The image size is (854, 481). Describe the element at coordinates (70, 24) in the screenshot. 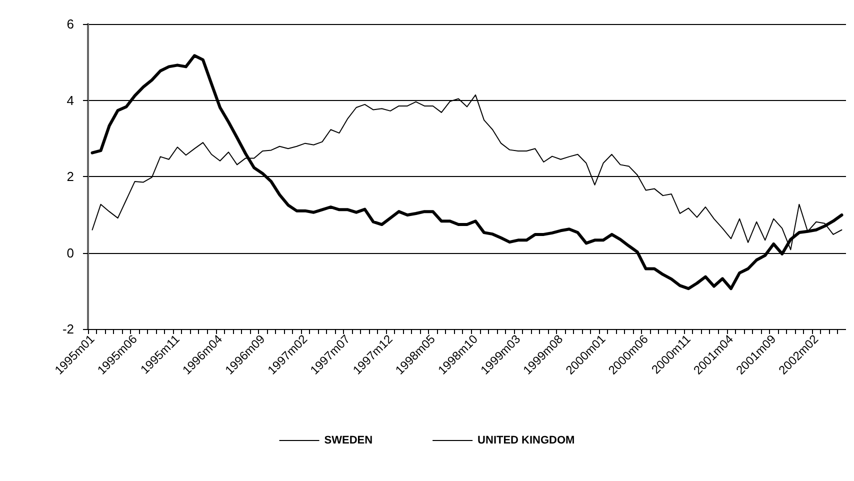

I see `y-tick-label: 6` at that location.